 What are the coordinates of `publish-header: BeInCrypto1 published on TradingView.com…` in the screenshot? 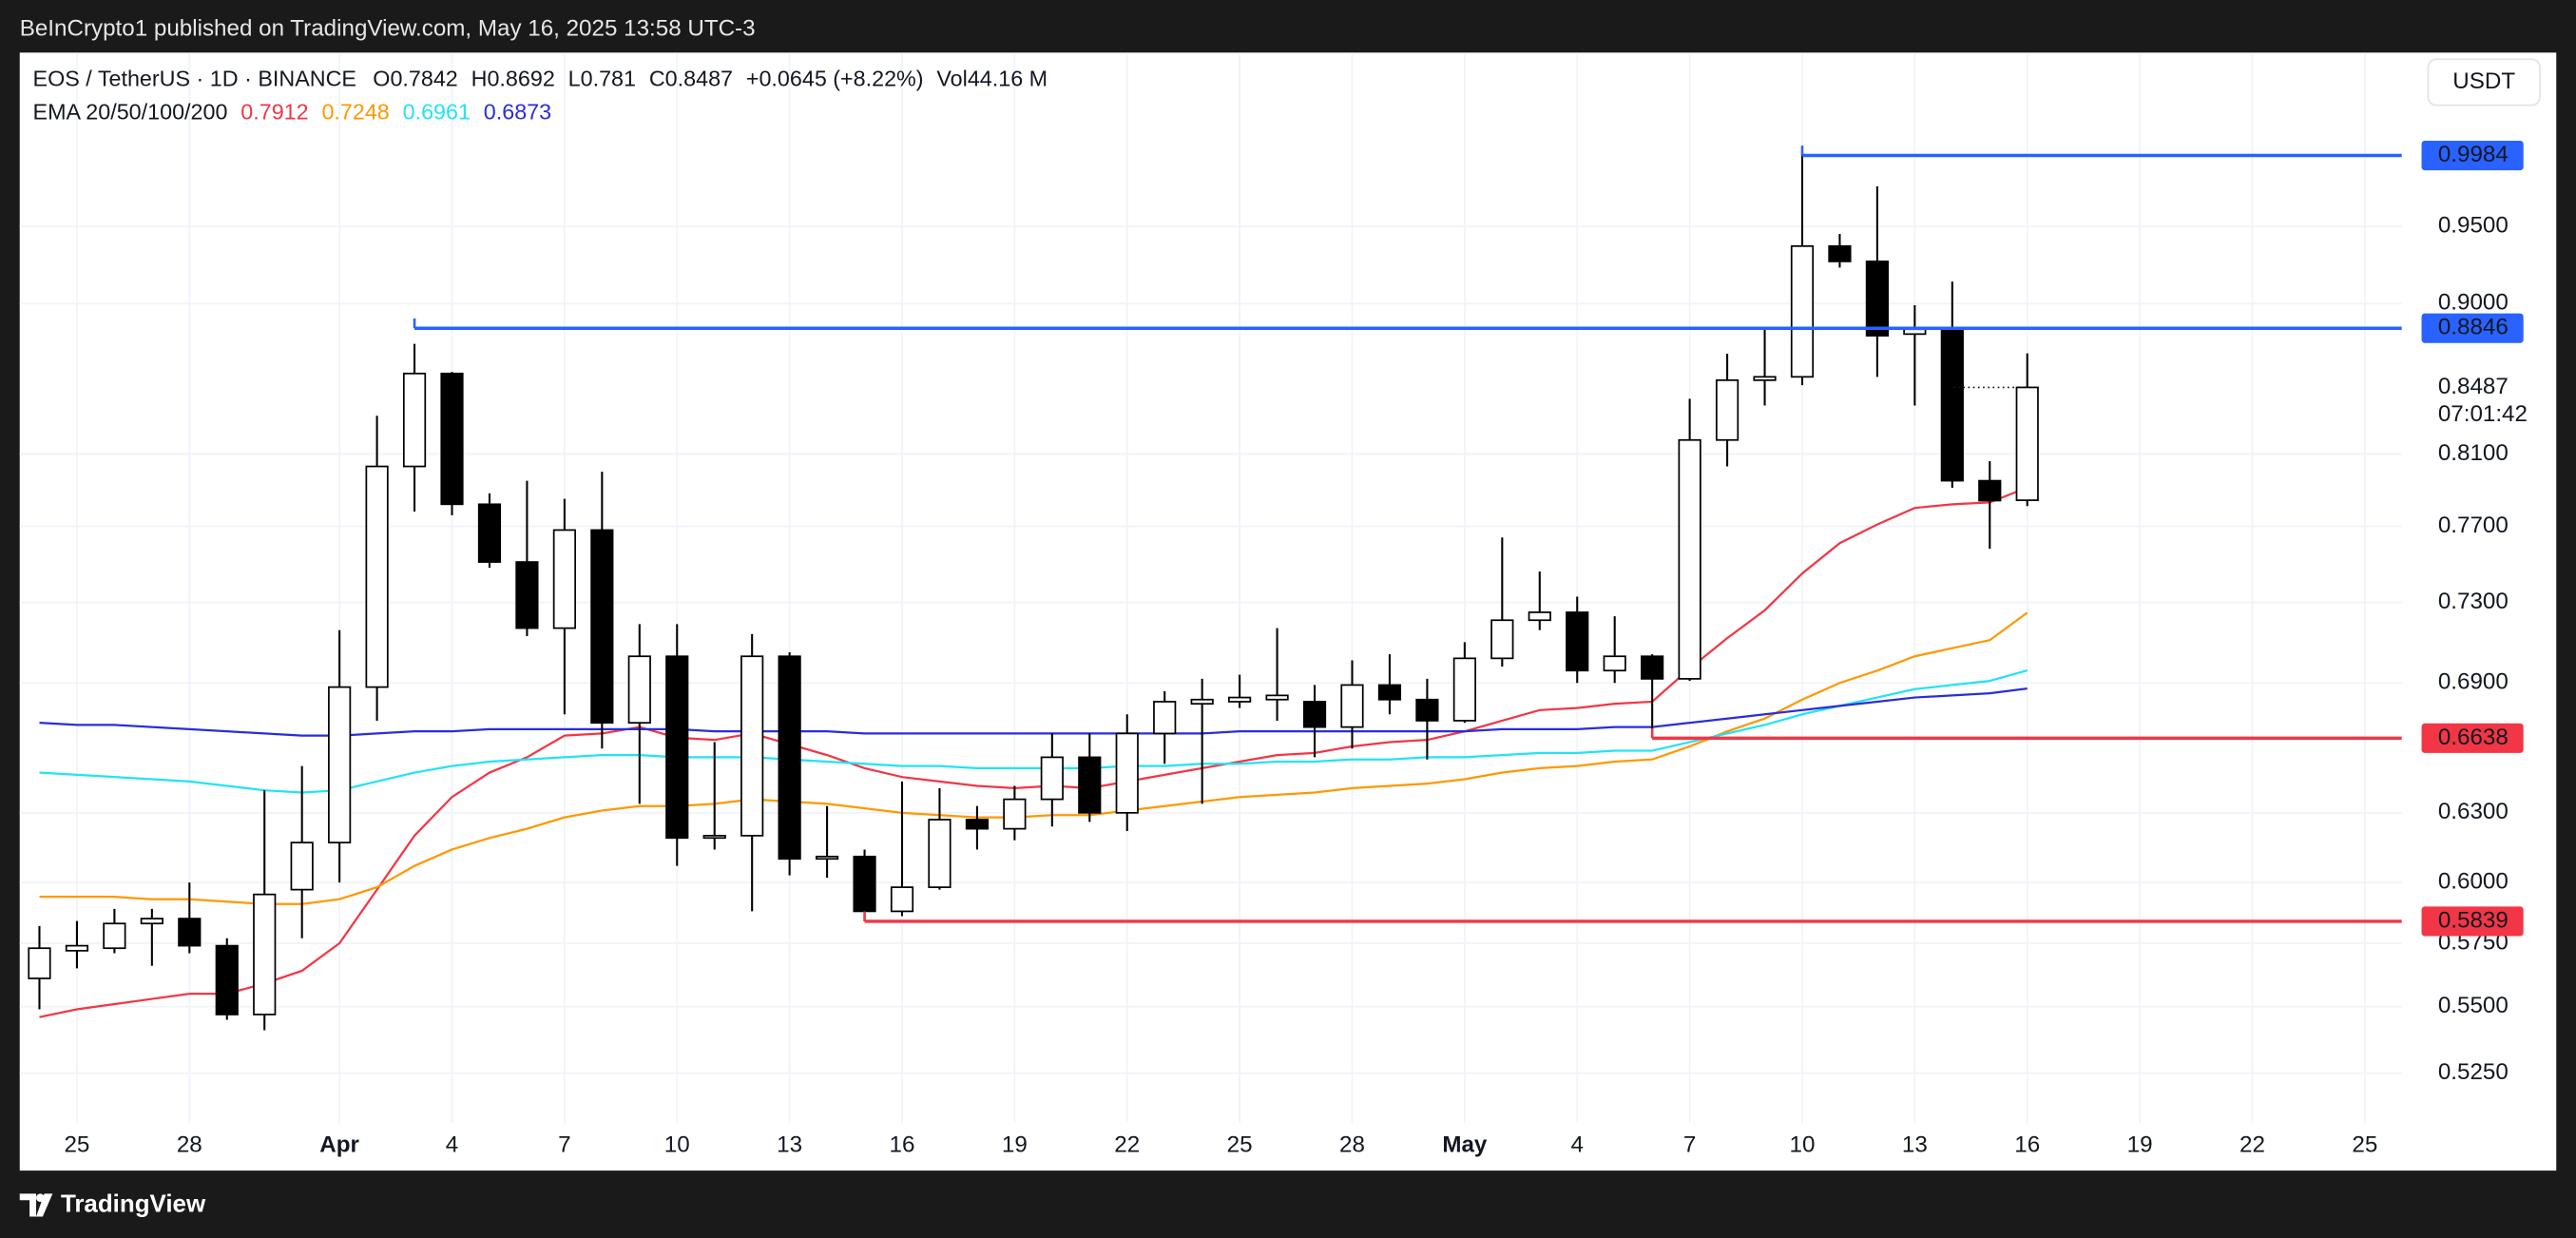 It's located at (388, 29).